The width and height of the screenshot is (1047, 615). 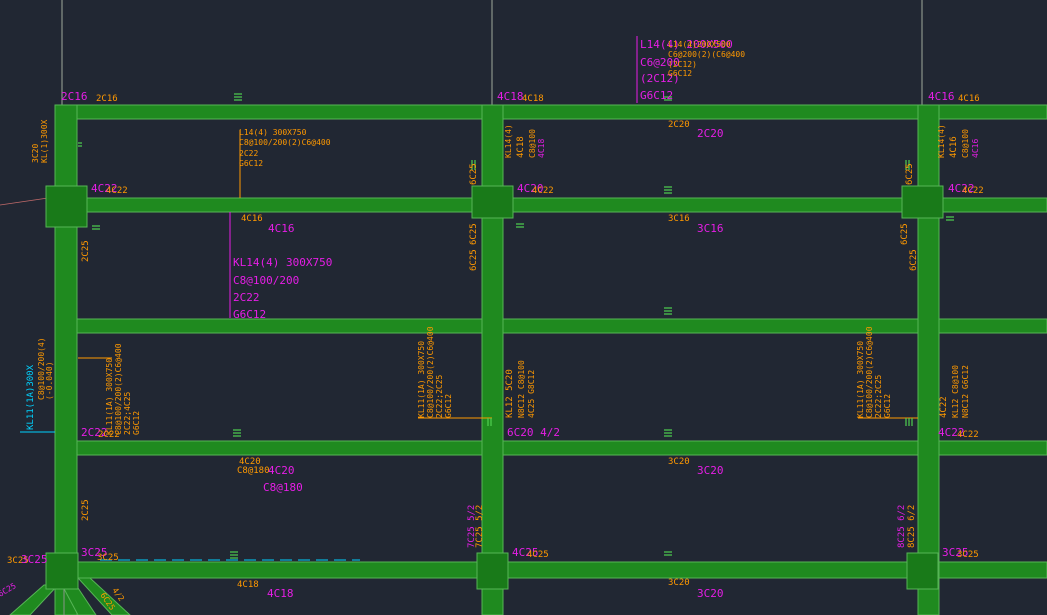 What do you see at coordinates (525, 552) in the screenshot?
I see `rebar-4c25-mid: 4C25` at bounding box center [525, 552].